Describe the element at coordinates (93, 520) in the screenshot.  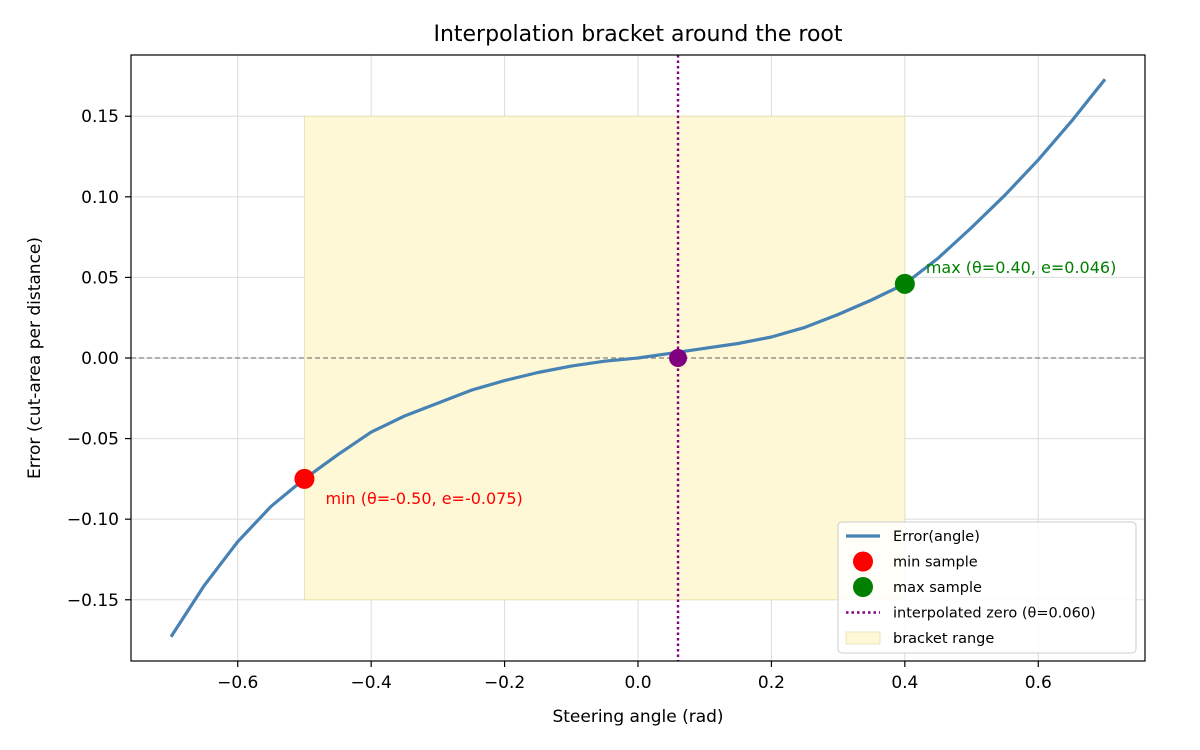
I see `y-tick-label-1: −0.10` at that location.